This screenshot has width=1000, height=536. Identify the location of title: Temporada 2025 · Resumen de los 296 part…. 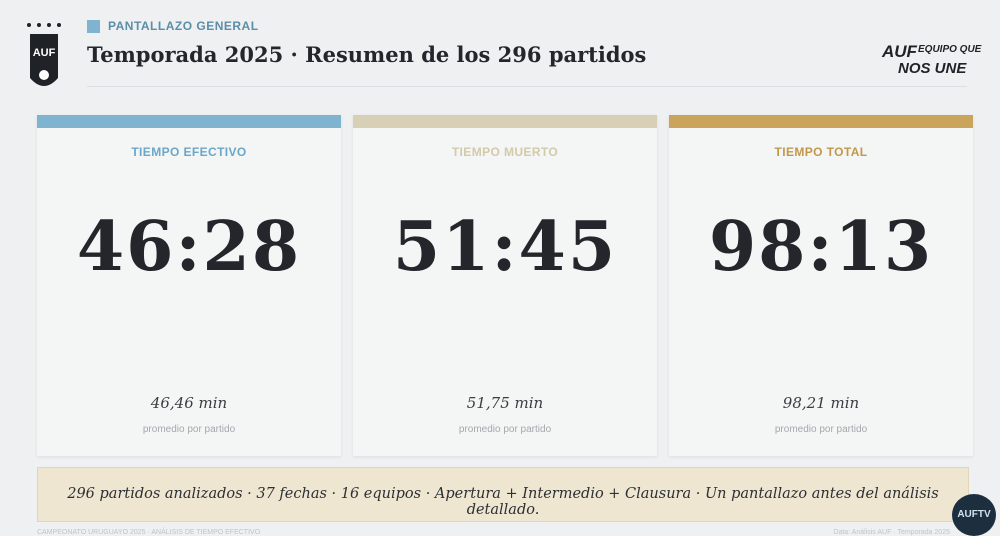
(367, 54).